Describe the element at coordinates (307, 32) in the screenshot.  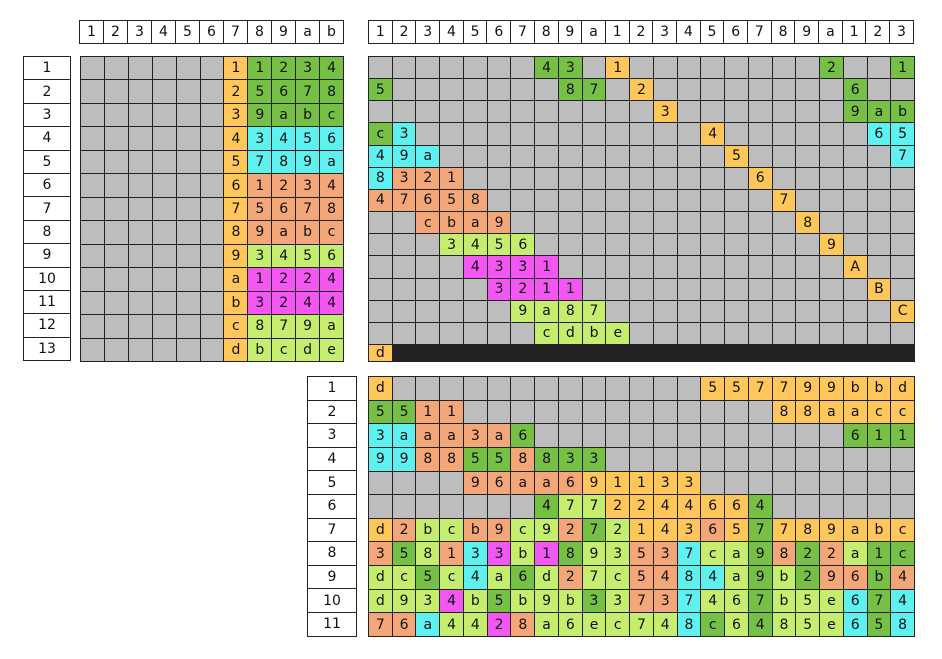
I see `column-header: a` at that location.